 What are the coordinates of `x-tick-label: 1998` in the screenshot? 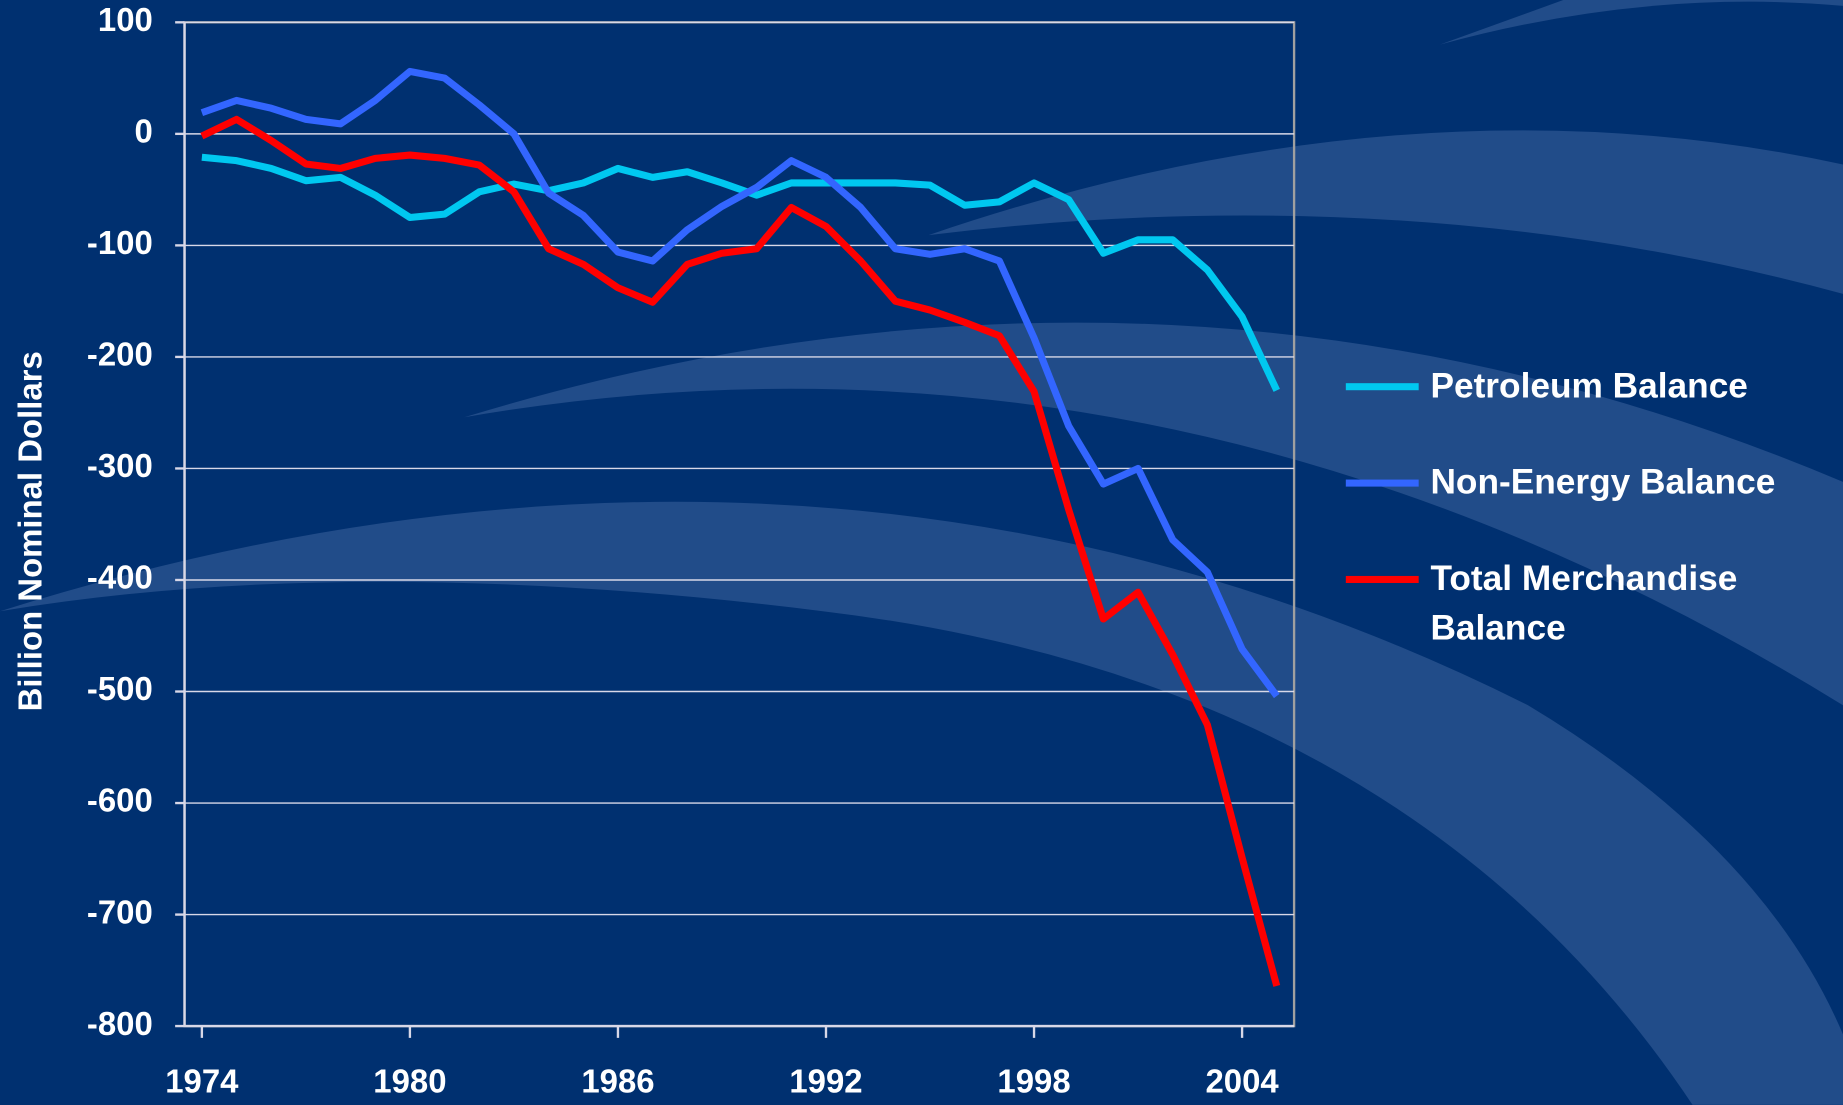 It's located at (1033, 1080).